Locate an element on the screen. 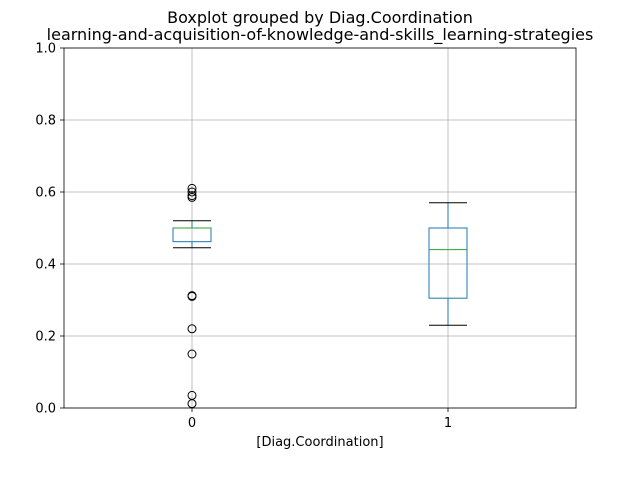 Image resolution: width=640 pixels, height=480 pixels. y-tick-label: 0.8 is located at coordinates (45, 121).